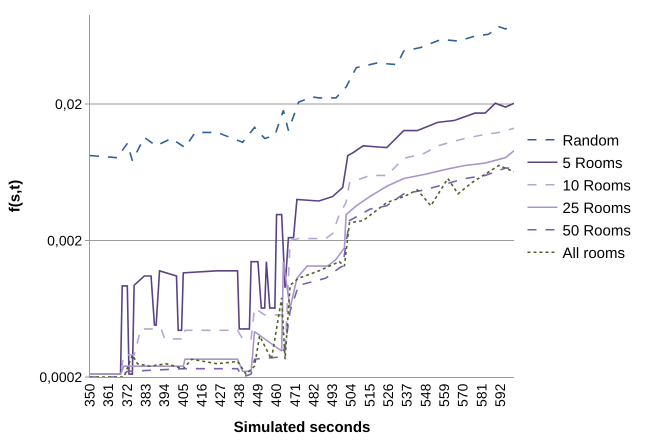 The height and width of the screenshot is (442, 646). I want to click on x-tick-label: 438, so click(238, 395).